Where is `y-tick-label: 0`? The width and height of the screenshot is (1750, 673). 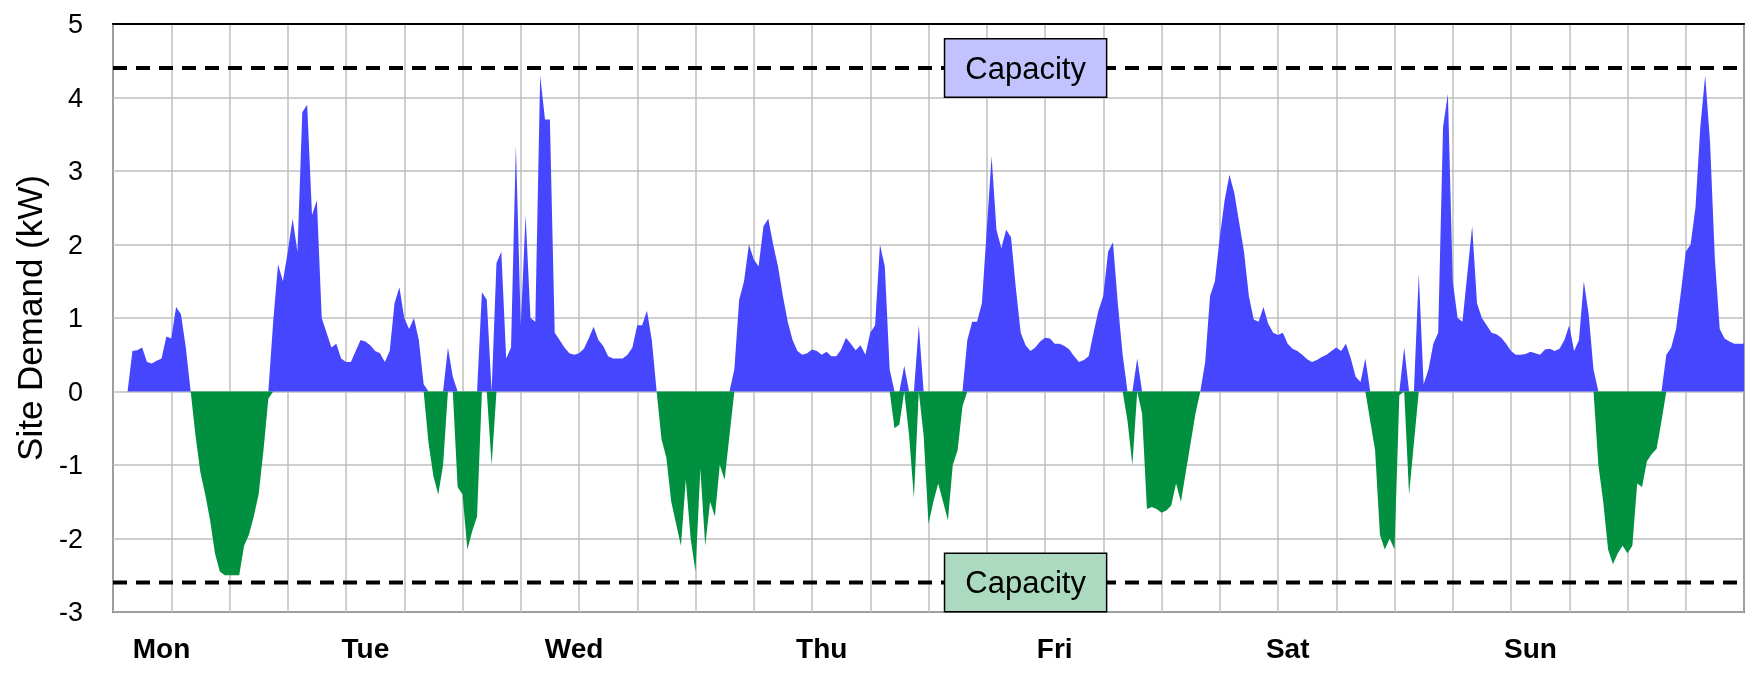 y-tick-label: 0 is located at coordinates (75, 391).